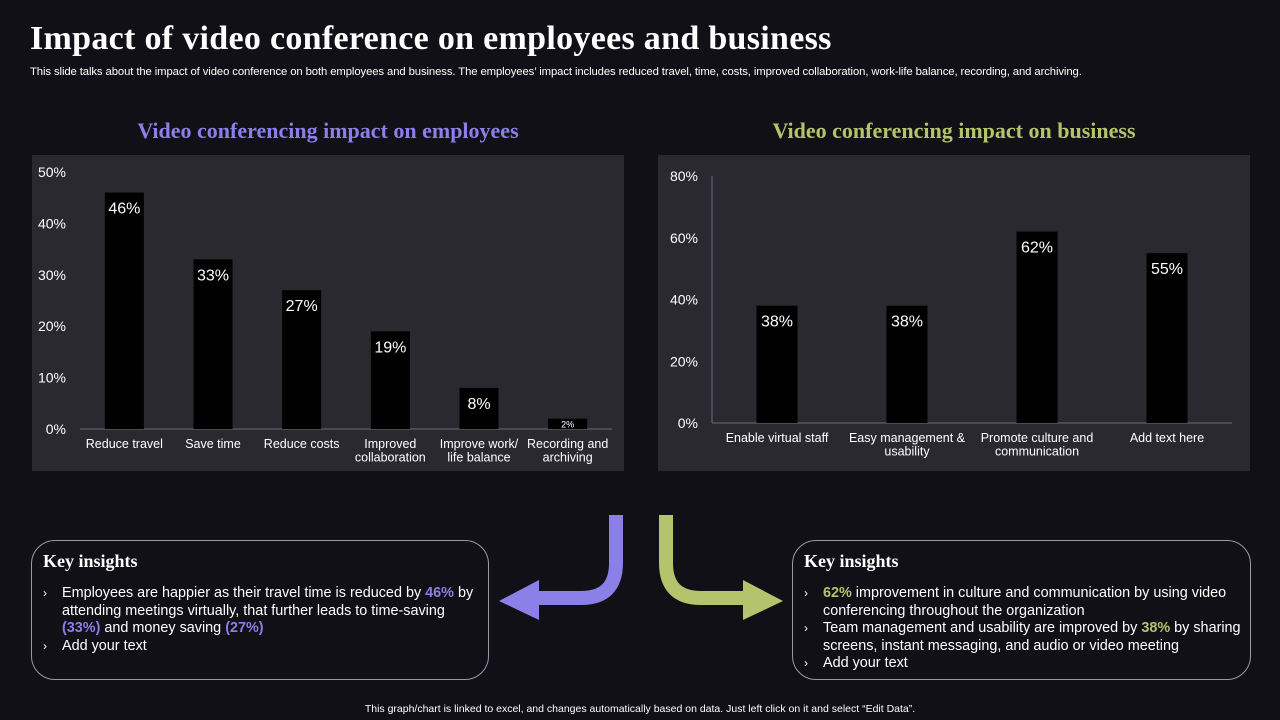 This screenshot has height=720, width=1280. Describe the element at coordinates (81, 628) in the screenshot. I see `highlight-value: (33%)` at that location.